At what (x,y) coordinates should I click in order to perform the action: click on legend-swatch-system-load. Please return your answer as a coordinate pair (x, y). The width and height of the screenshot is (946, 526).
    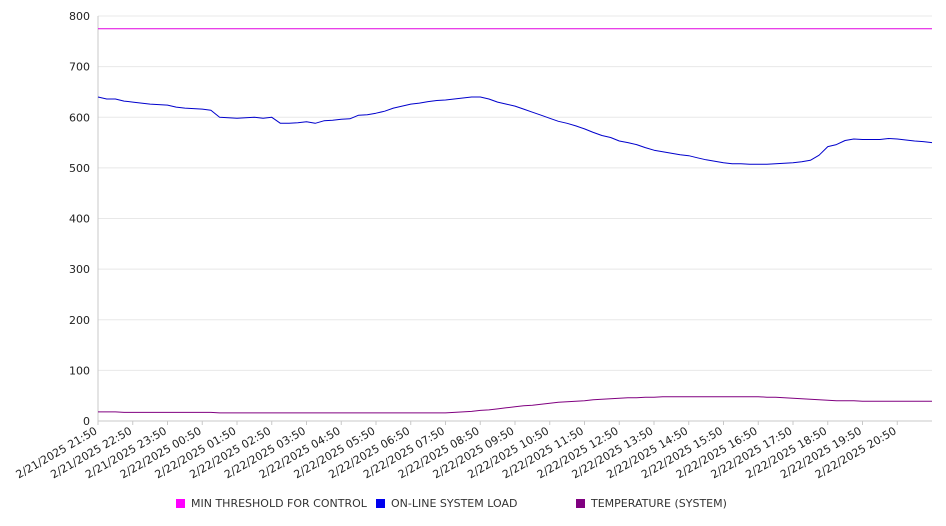
    Looking at the image, I should click on (380, 503).